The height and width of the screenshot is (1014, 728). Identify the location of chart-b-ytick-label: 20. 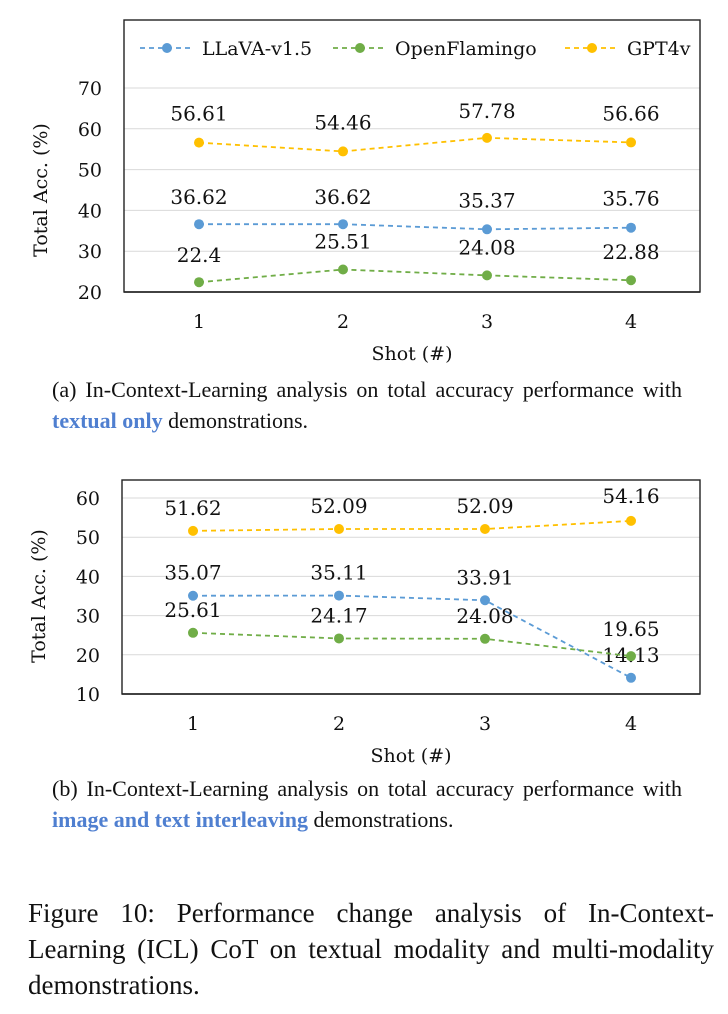
(88, 656).